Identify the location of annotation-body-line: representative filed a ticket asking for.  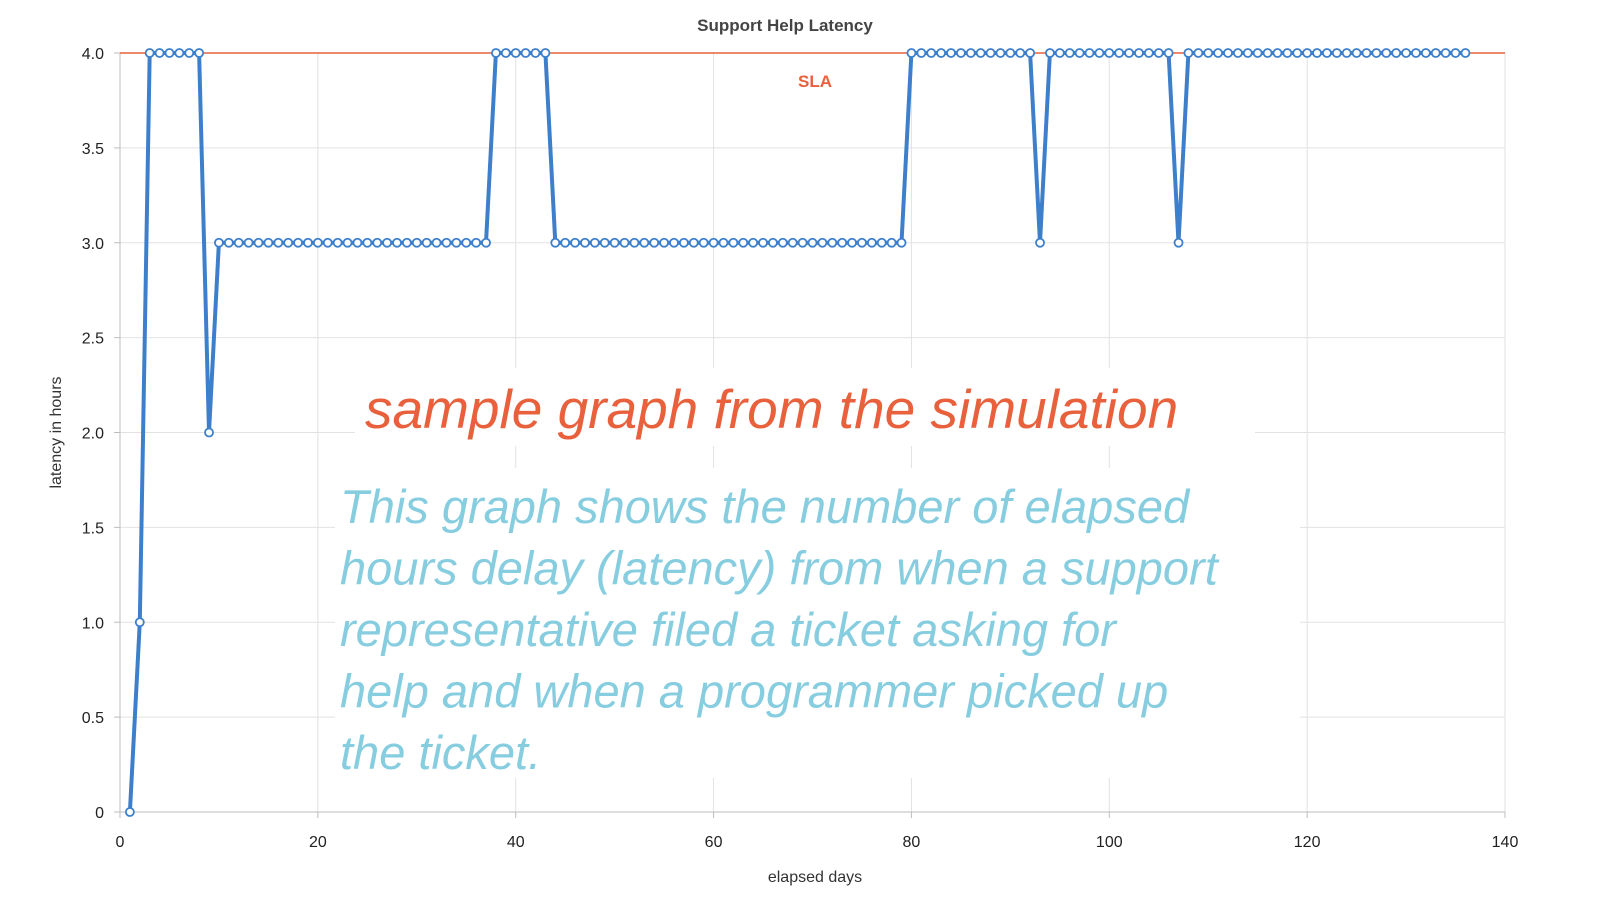
(729, 629).